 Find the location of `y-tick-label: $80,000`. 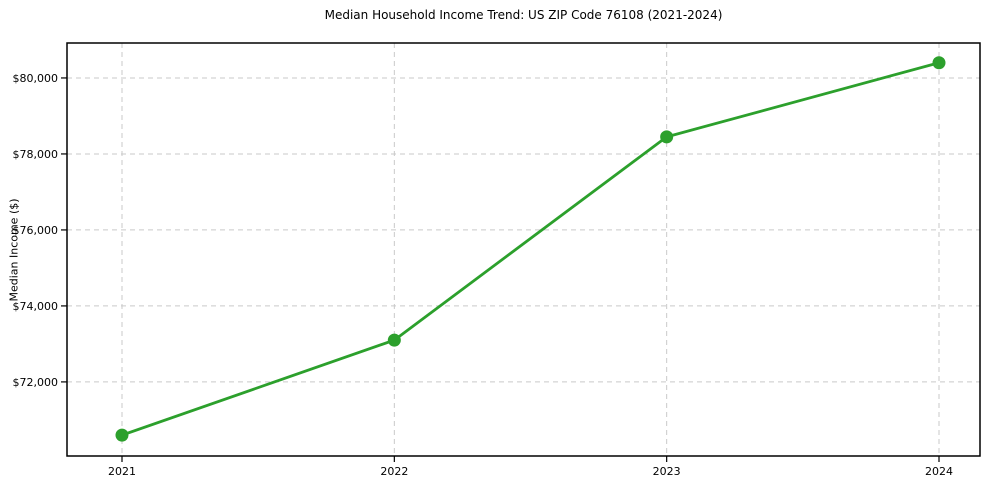

y-tick-label: $80,000 is located at coordinates (36, 78).